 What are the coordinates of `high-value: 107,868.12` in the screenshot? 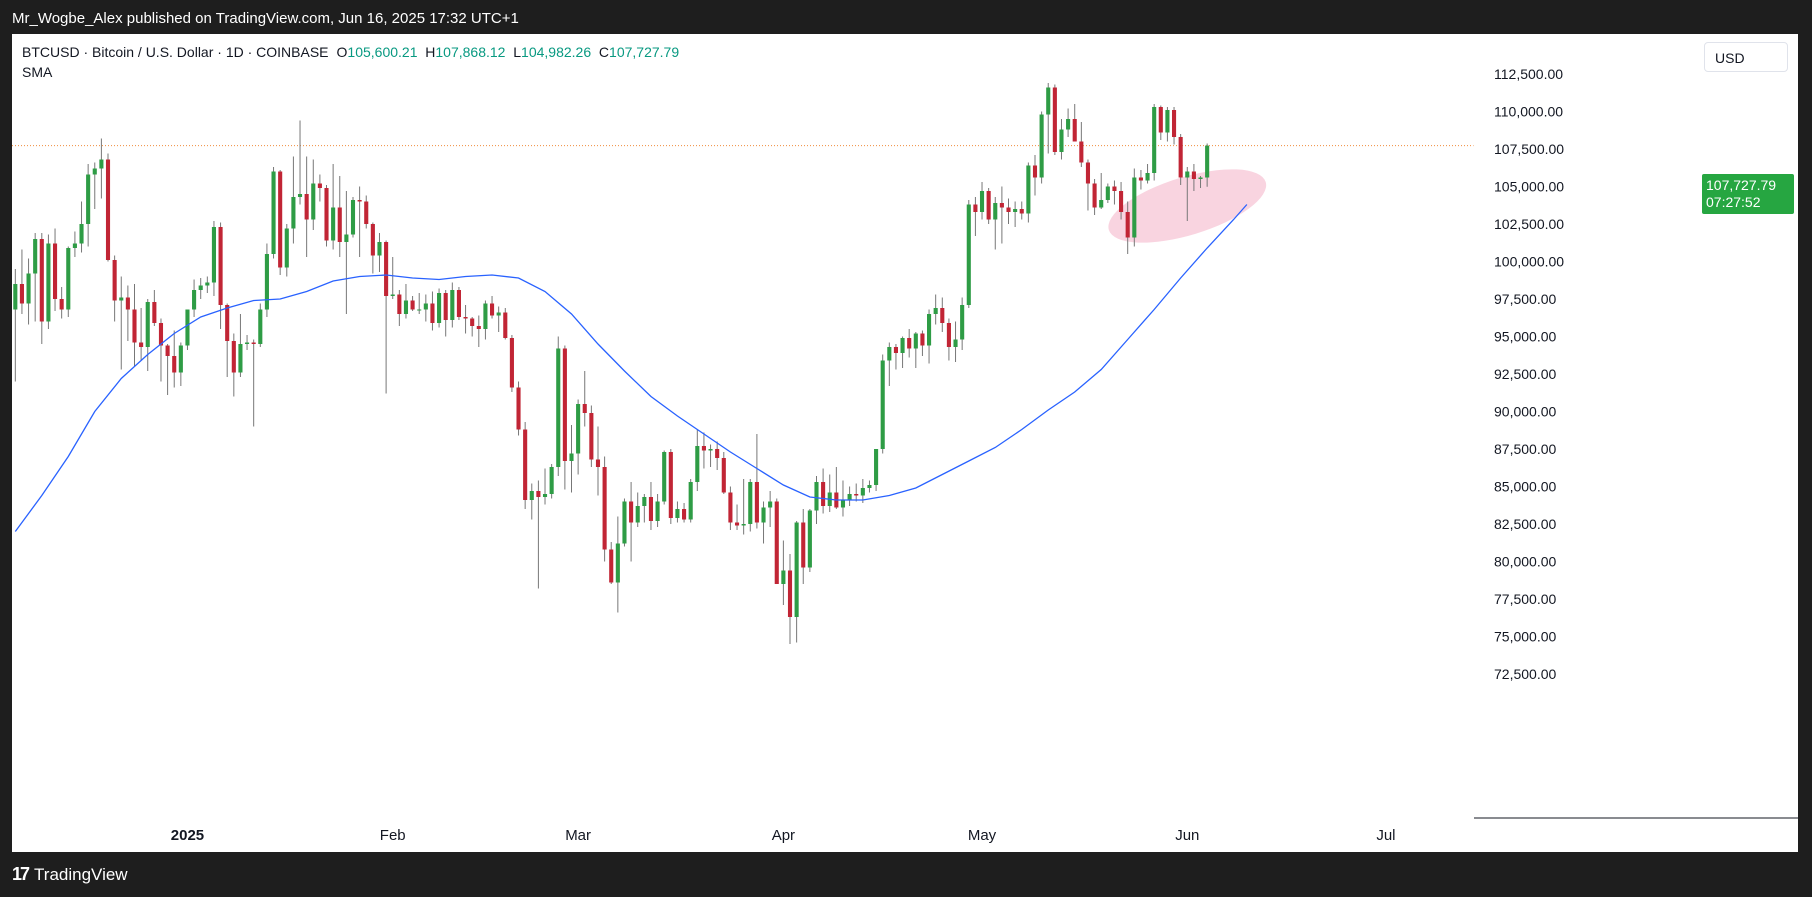 It's located at (470, 52).